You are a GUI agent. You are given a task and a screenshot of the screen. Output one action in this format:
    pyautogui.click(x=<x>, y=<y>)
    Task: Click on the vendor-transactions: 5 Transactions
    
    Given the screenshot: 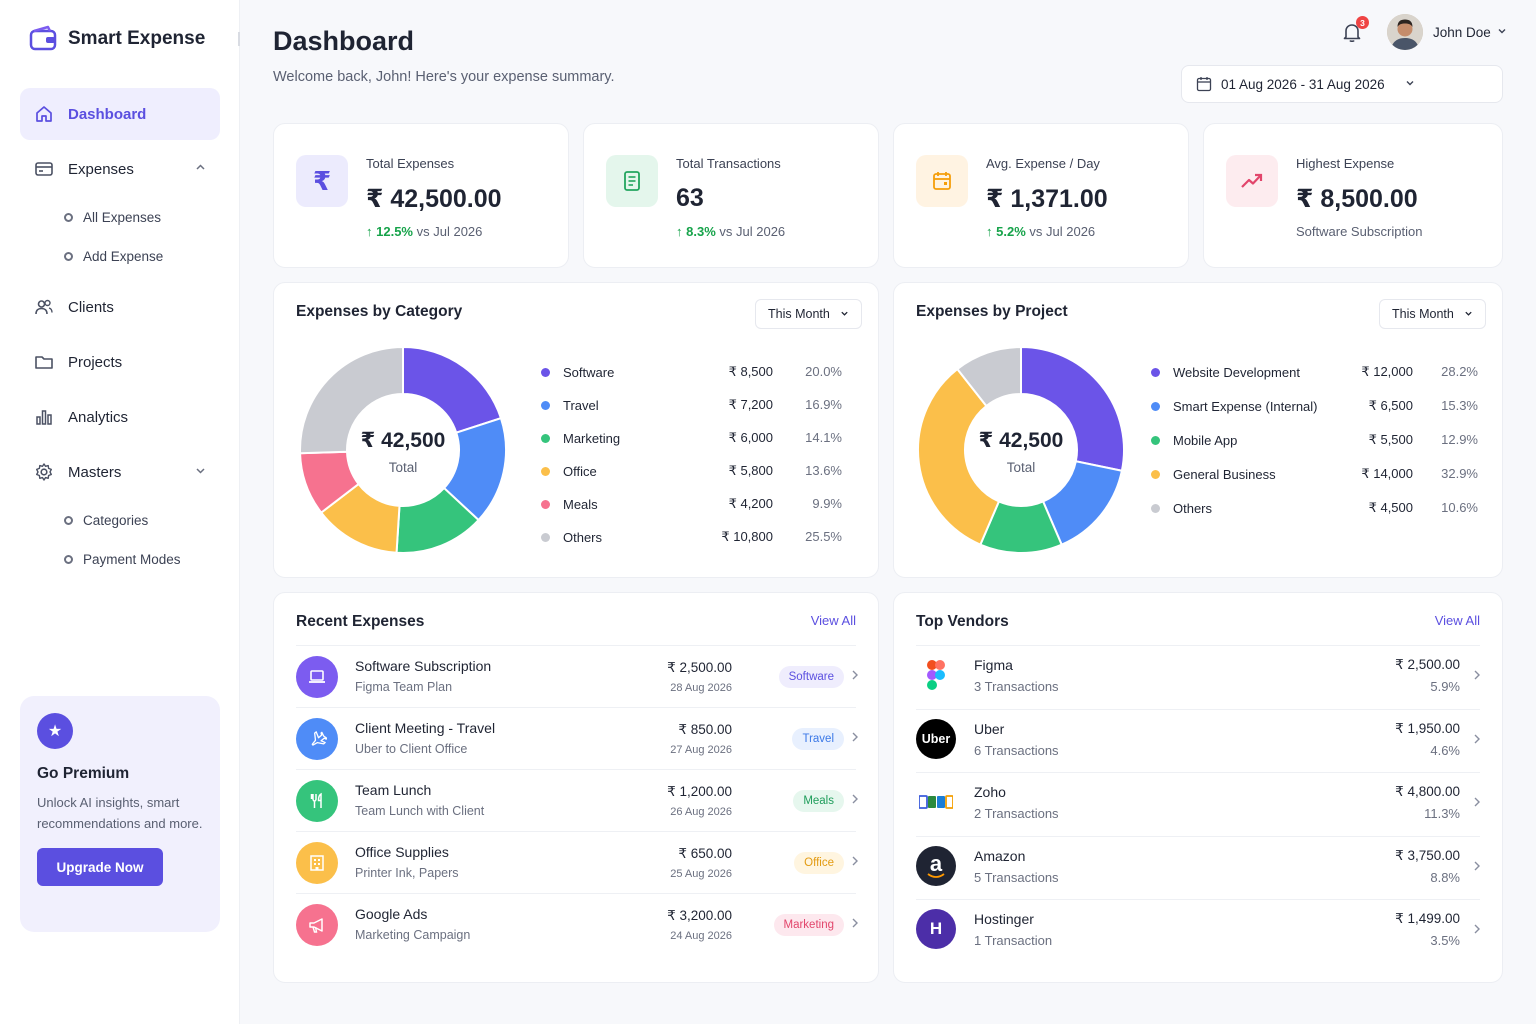 What is the action you would take?
    pyautogui.click(x=1016, y=877)
    